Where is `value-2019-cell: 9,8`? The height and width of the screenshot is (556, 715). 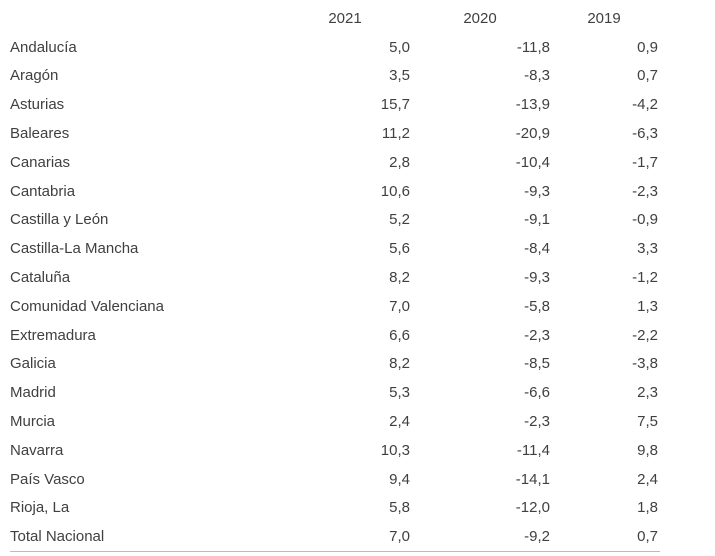
value-2019-cell: 9,8 is located at coordinates (647, 450).